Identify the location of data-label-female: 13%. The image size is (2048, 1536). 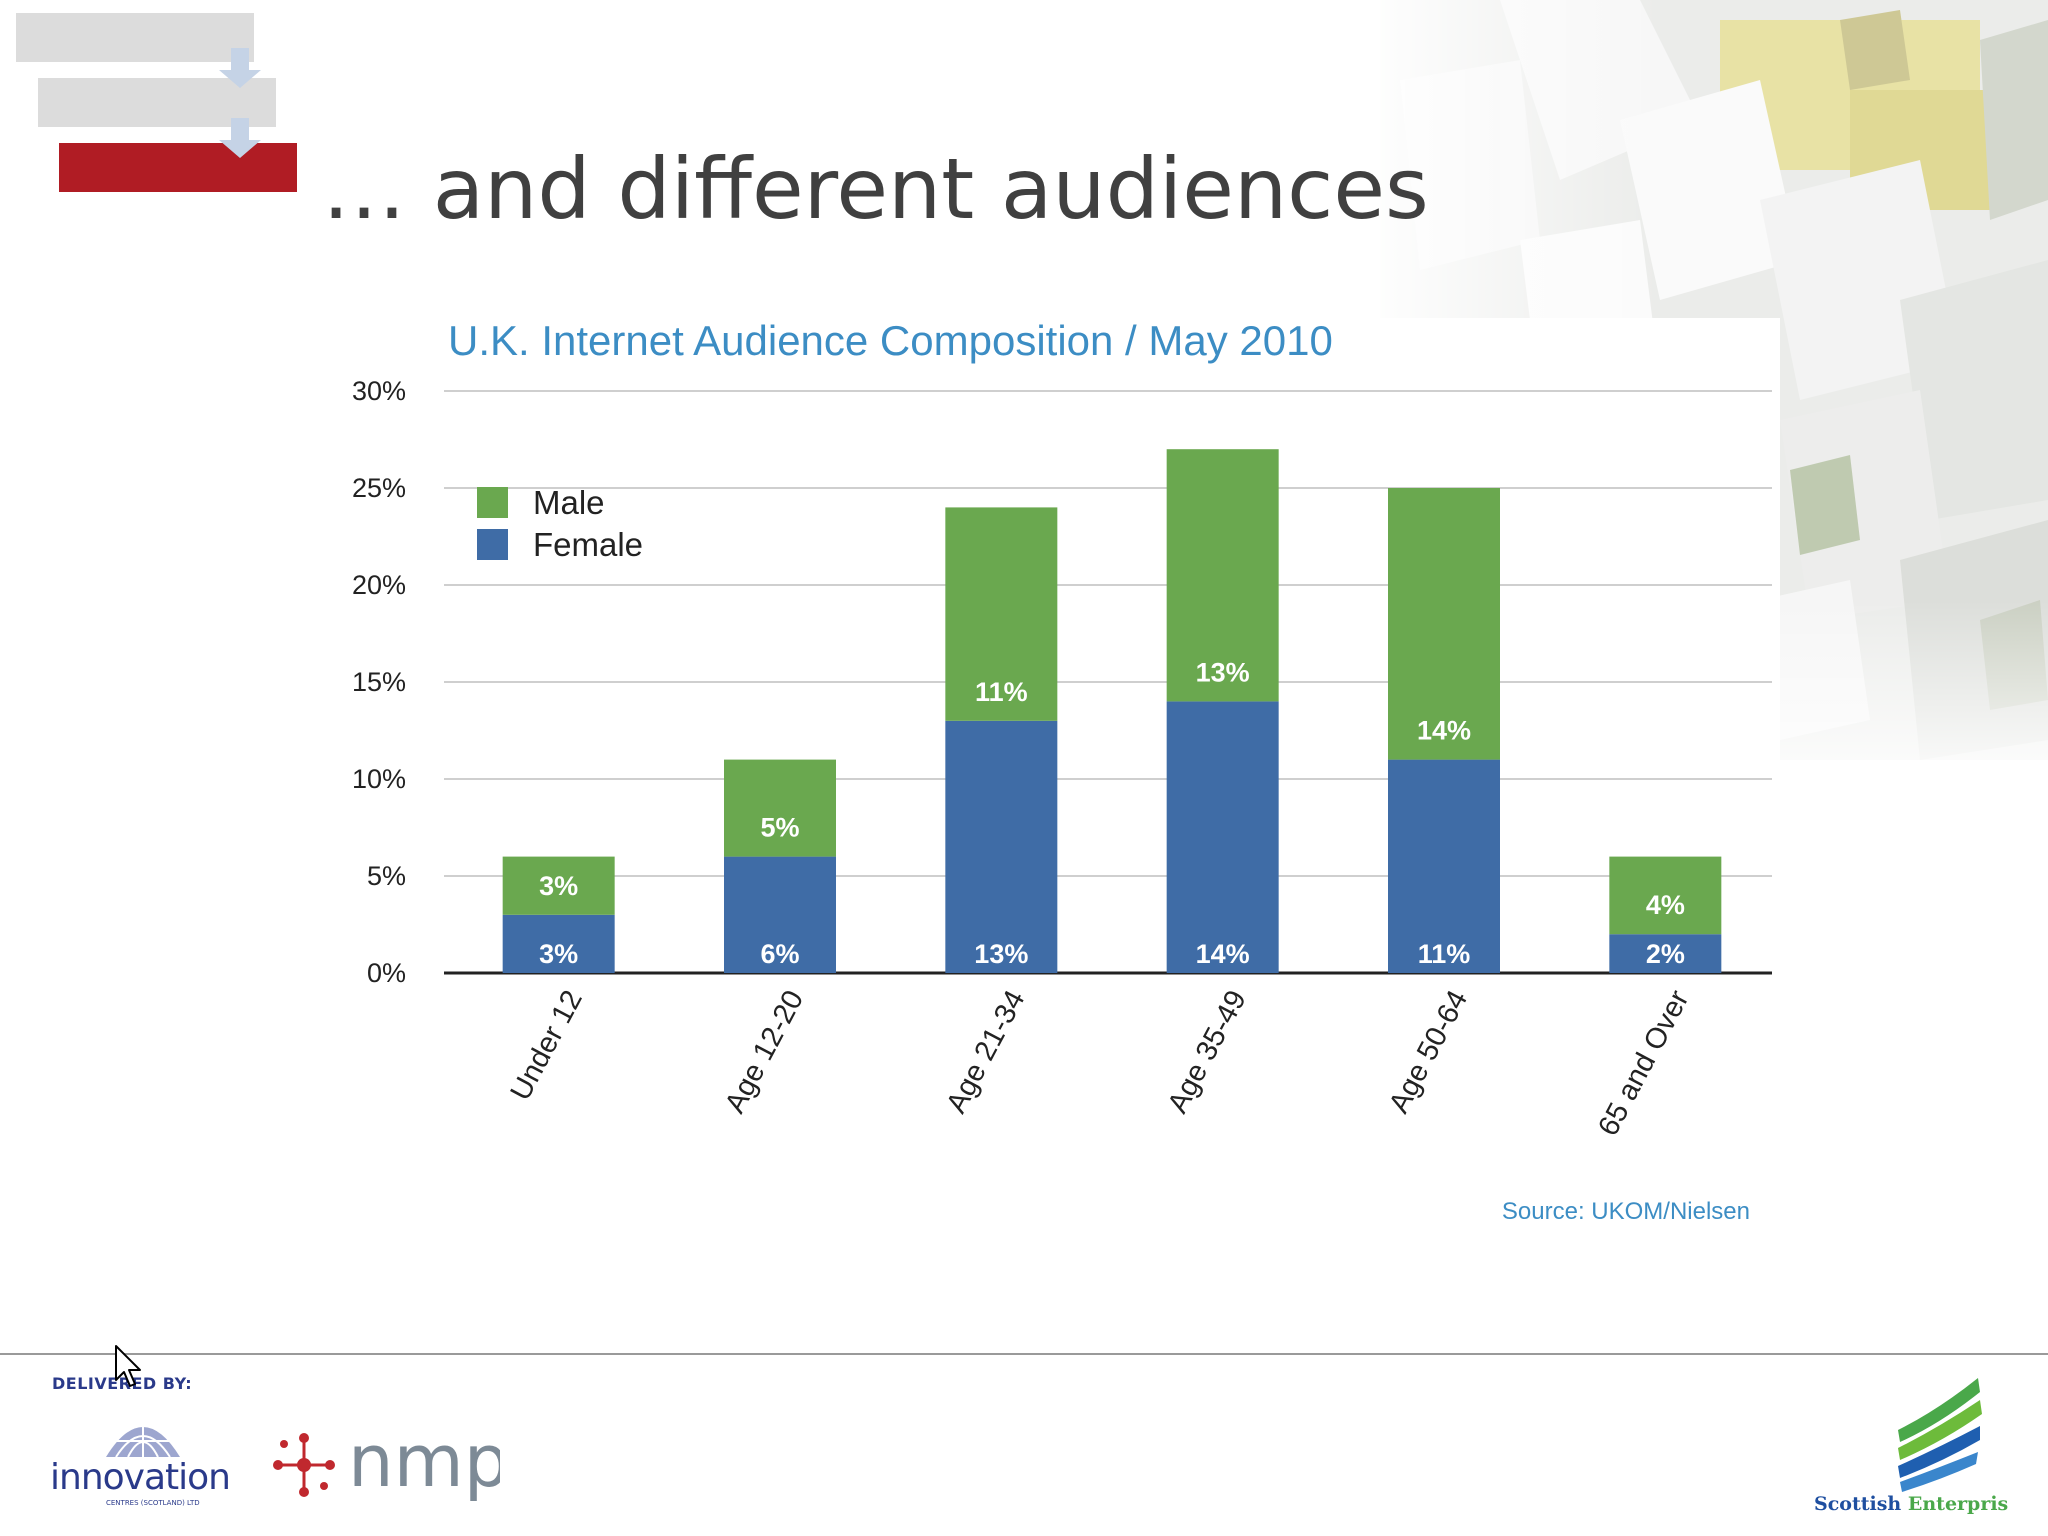
(1001, 954).